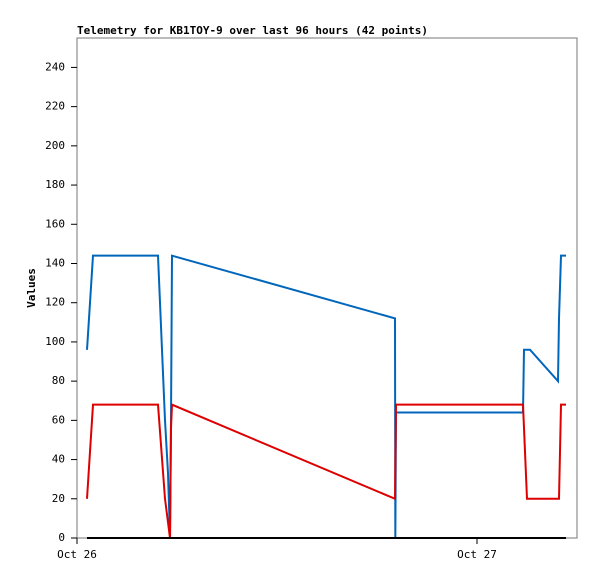  Describe the element at coordinates (55, 262) in the screenshot. I see `y-tick-label: 140` at that location.